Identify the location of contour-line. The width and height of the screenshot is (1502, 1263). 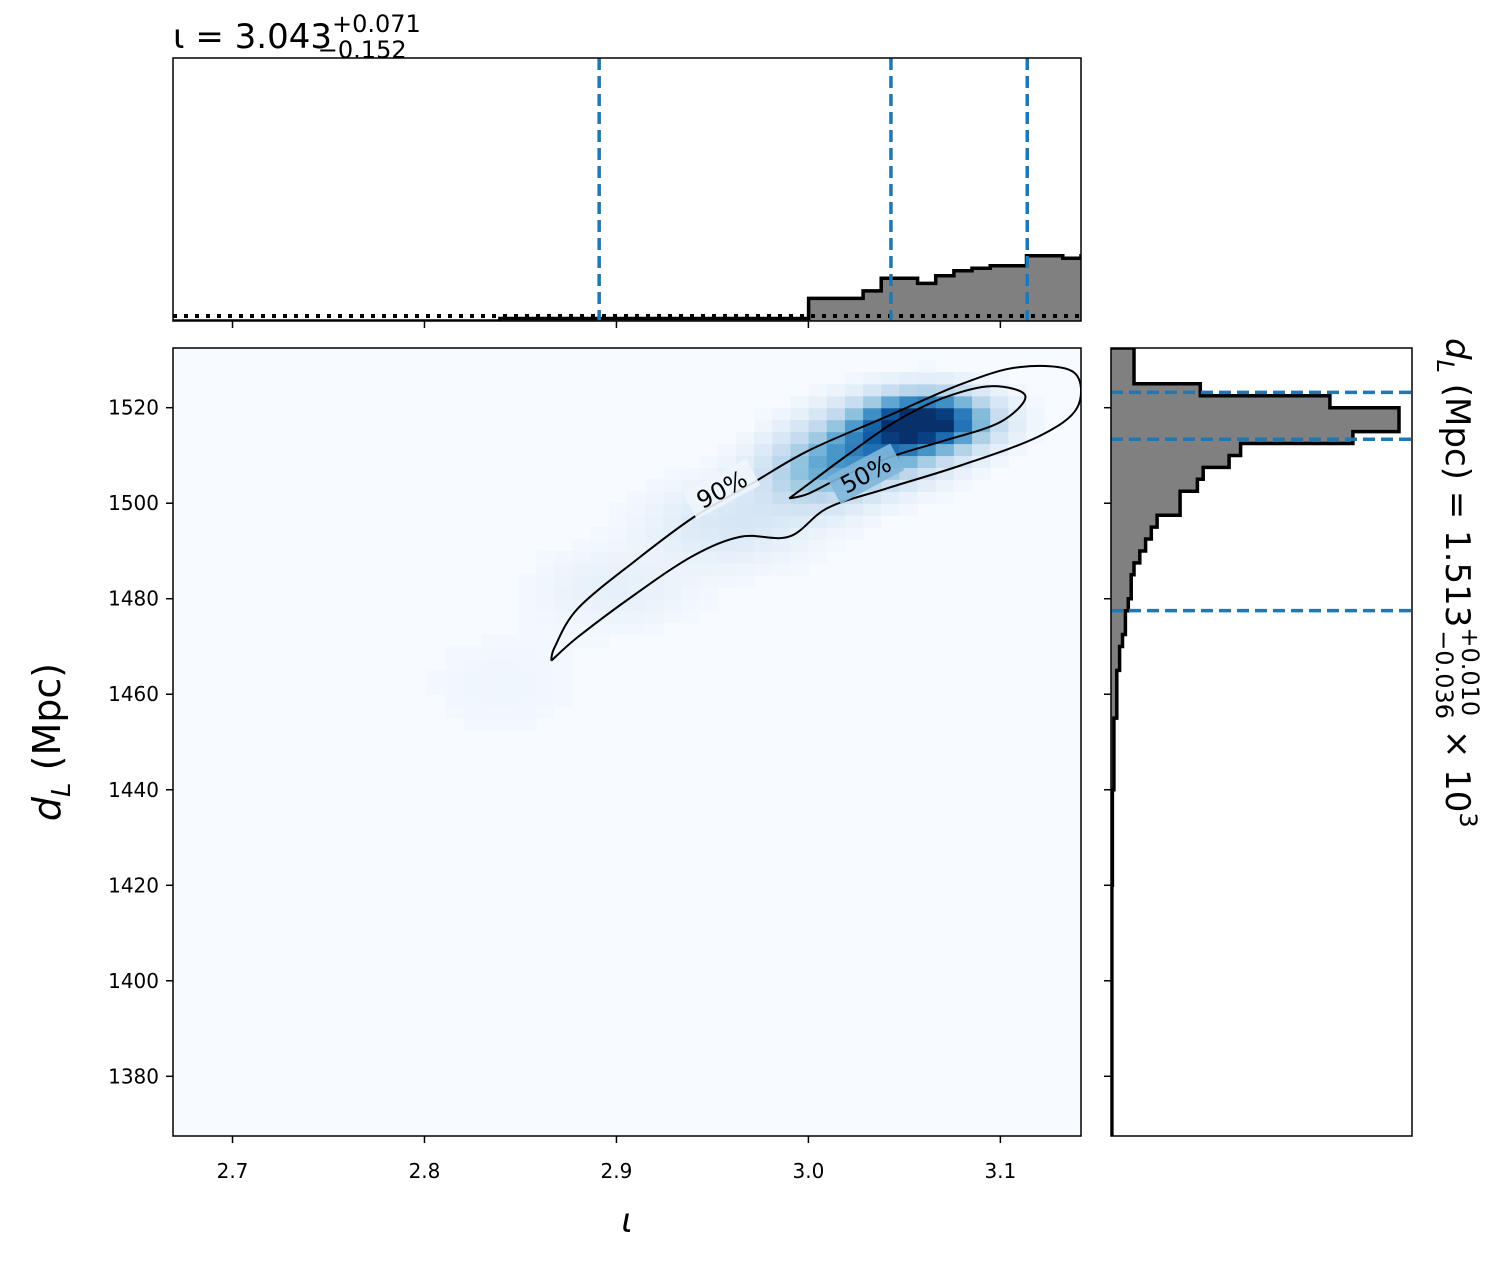
(815, 513).